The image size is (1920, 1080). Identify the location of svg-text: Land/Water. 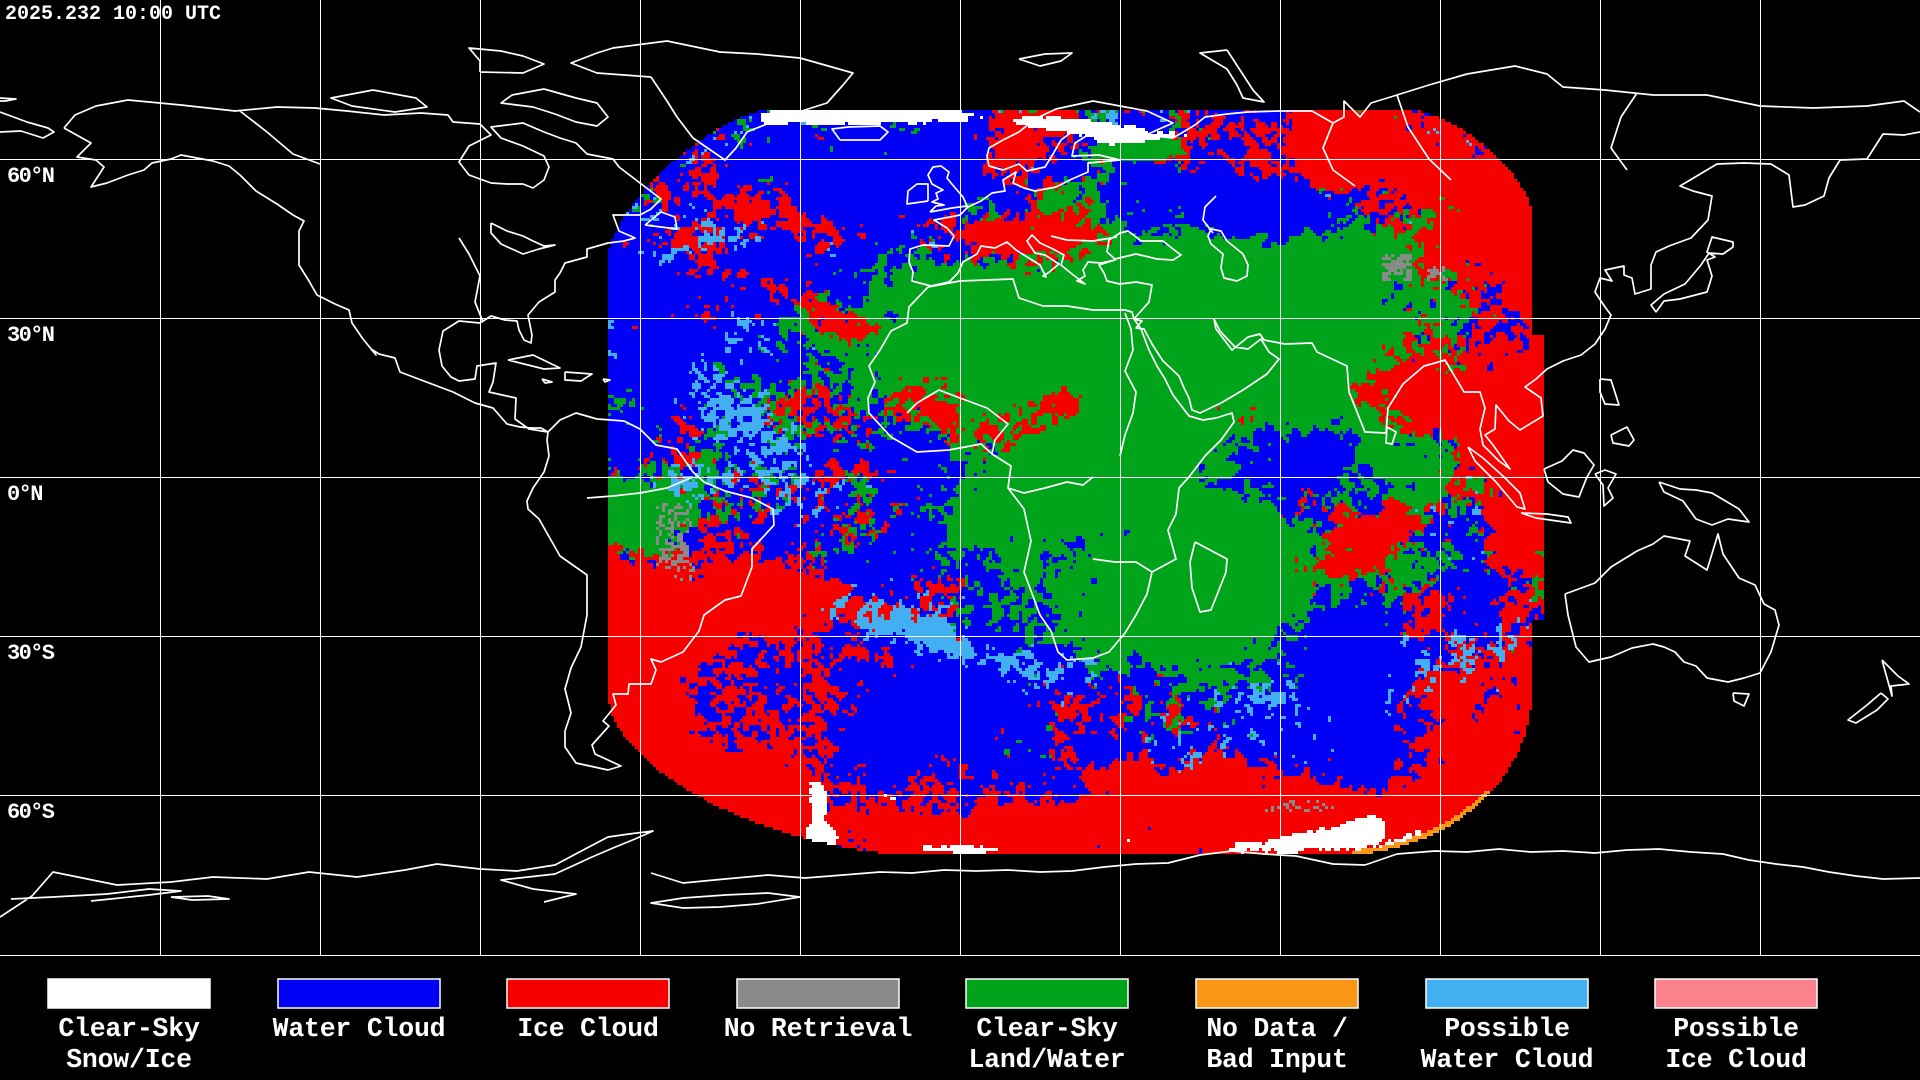
(1046, 1060).